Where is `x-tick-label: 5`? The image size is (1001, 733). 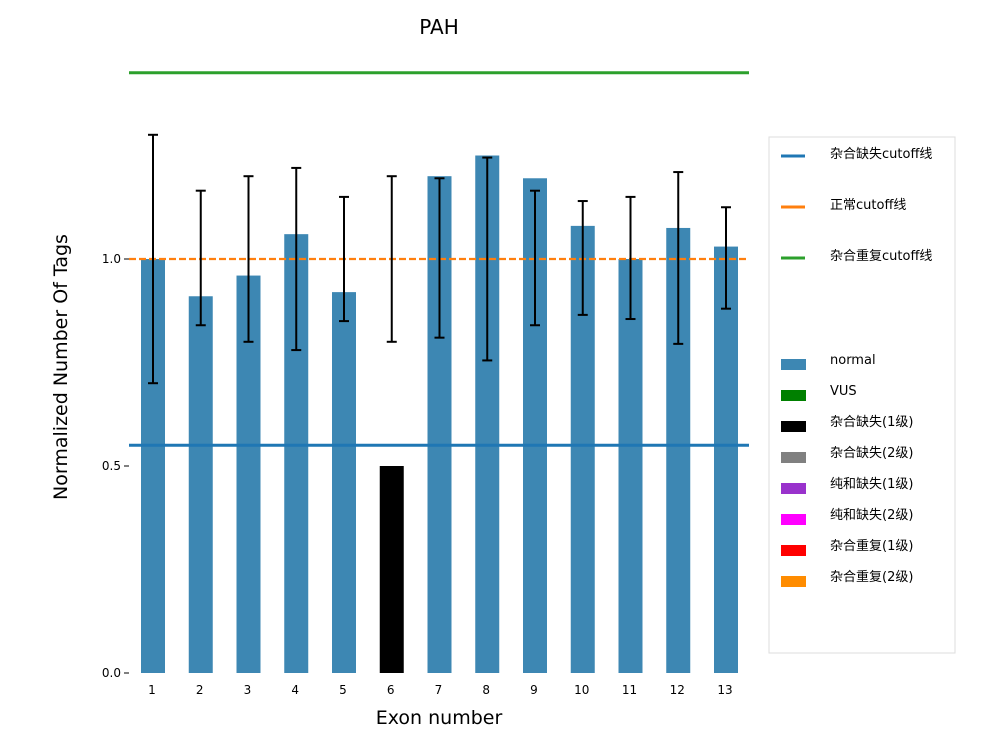 x-tick-label: 5 is located at coordinates (343, 690).